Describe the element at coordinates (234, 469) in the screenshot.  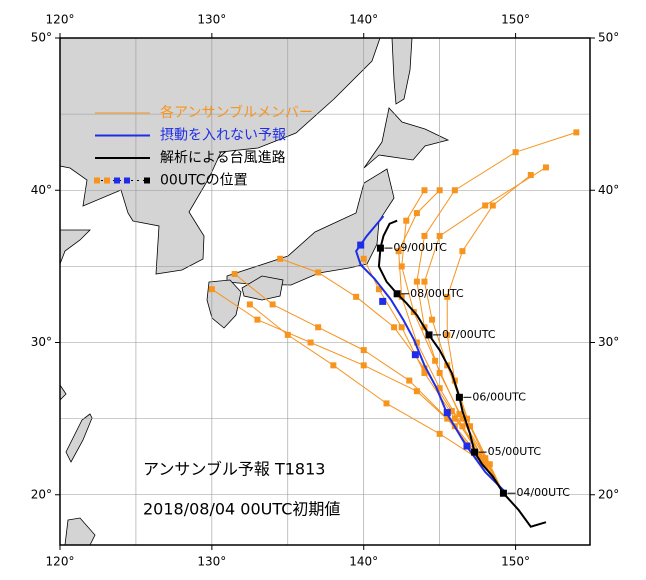
I see `annotation: アンサンブル予報 T1813` at that location.